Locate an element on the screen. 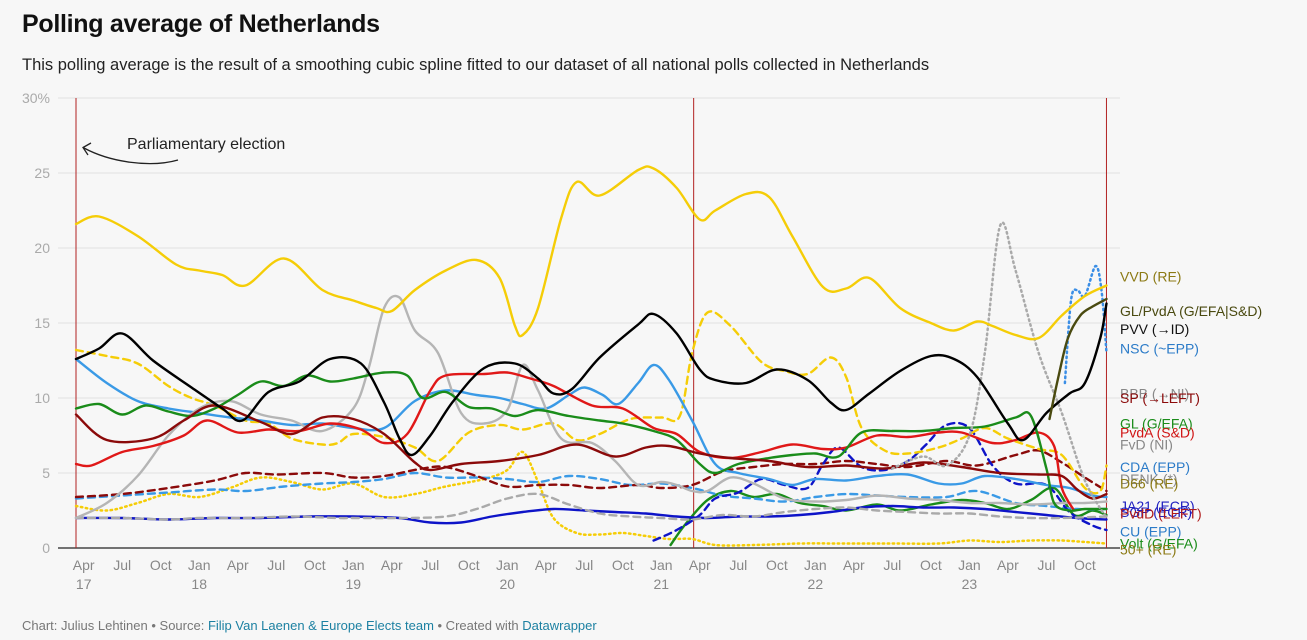  y-axis: 0 5 10 15 20 25 30% is located at coordinates (36, 323).